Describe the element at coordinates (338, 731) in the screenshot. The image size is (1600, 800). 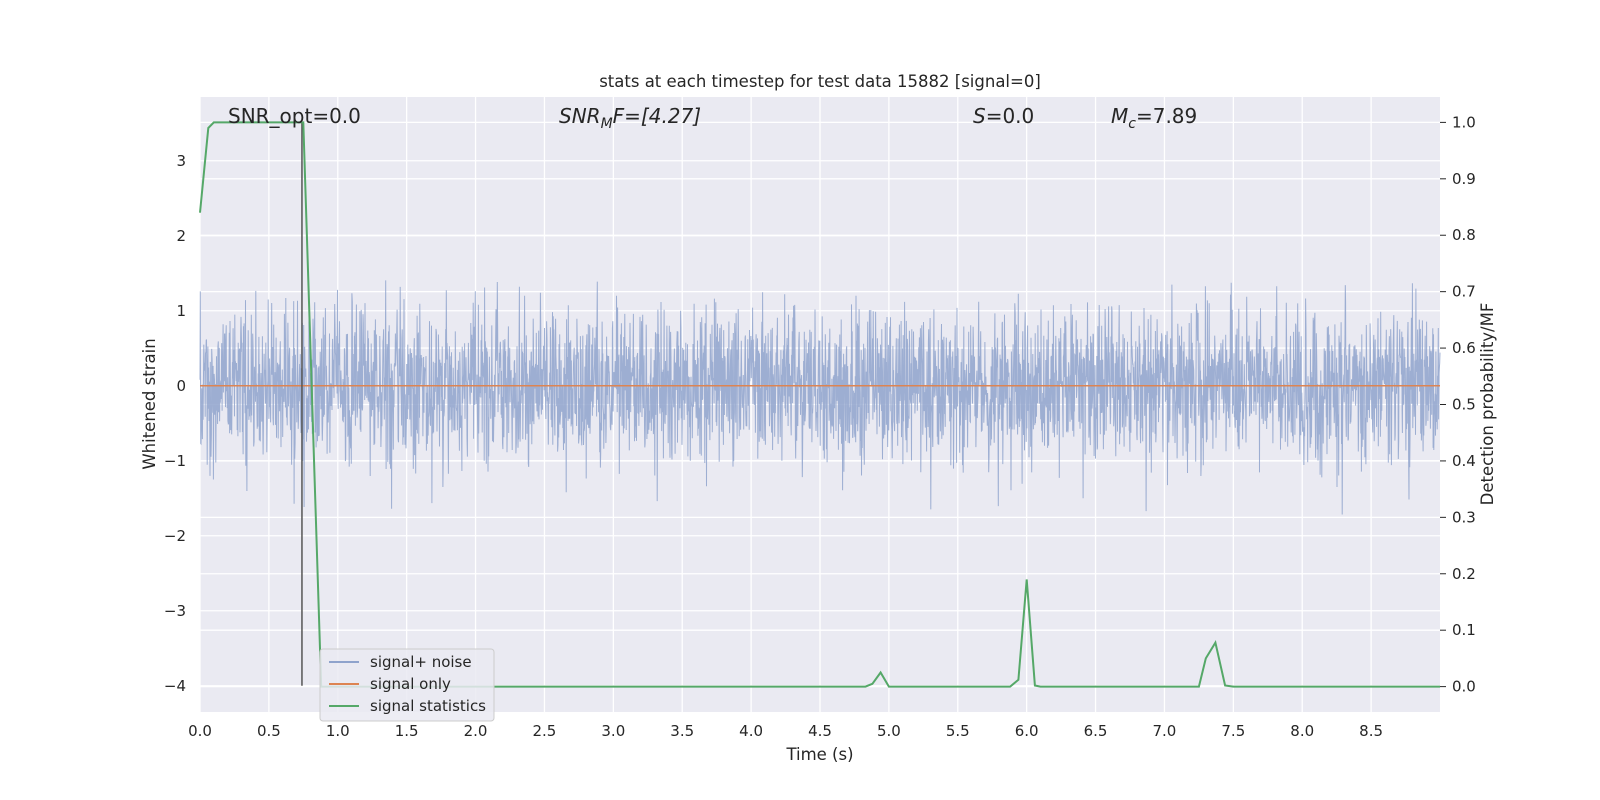
I see `x-tick-label: 1.0` at that location.